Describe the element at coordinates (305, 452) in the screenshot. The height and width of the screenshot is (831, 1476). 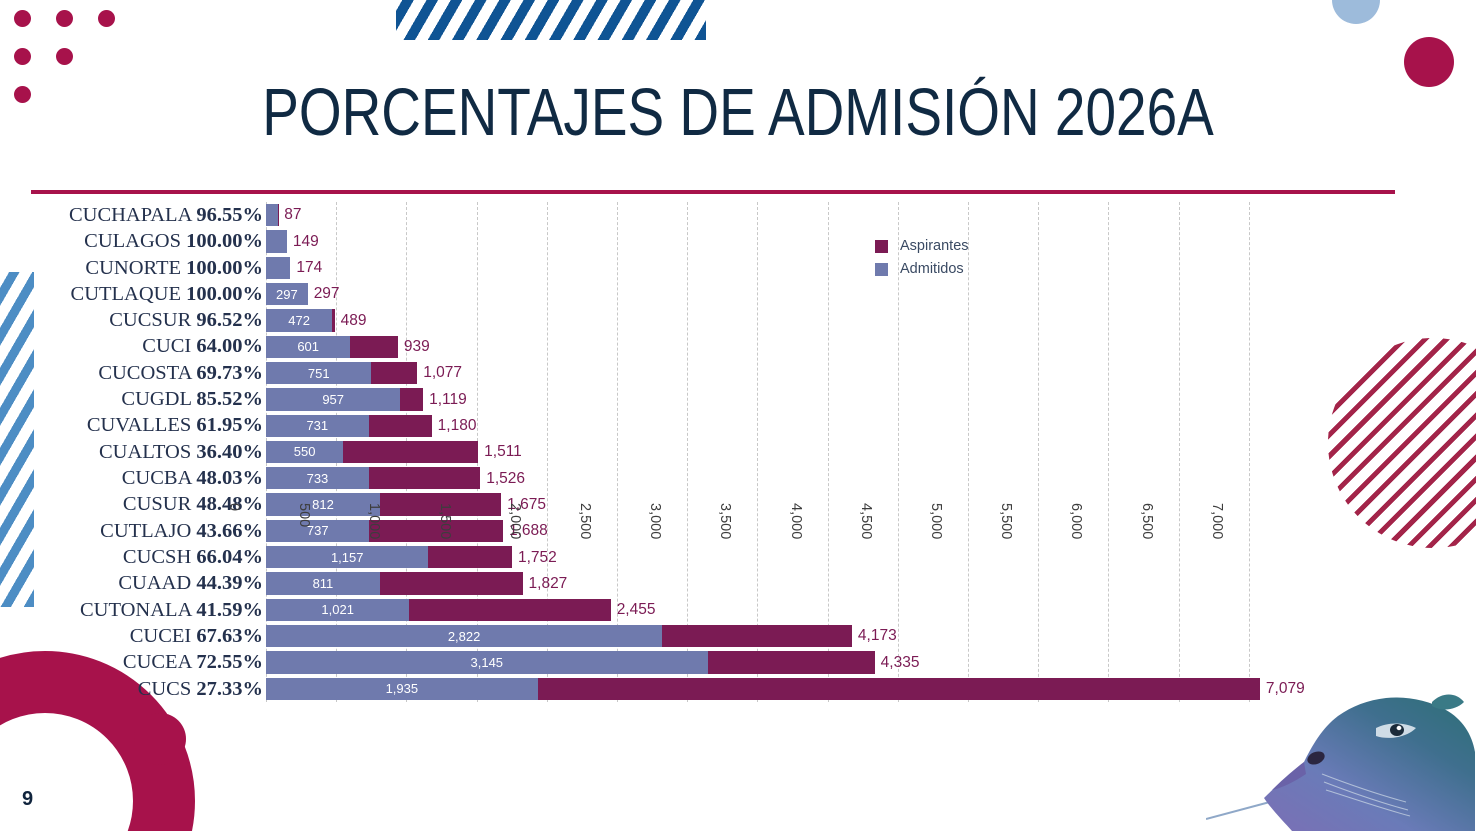
I see `bar-segment-admitidos: 550` at that location.